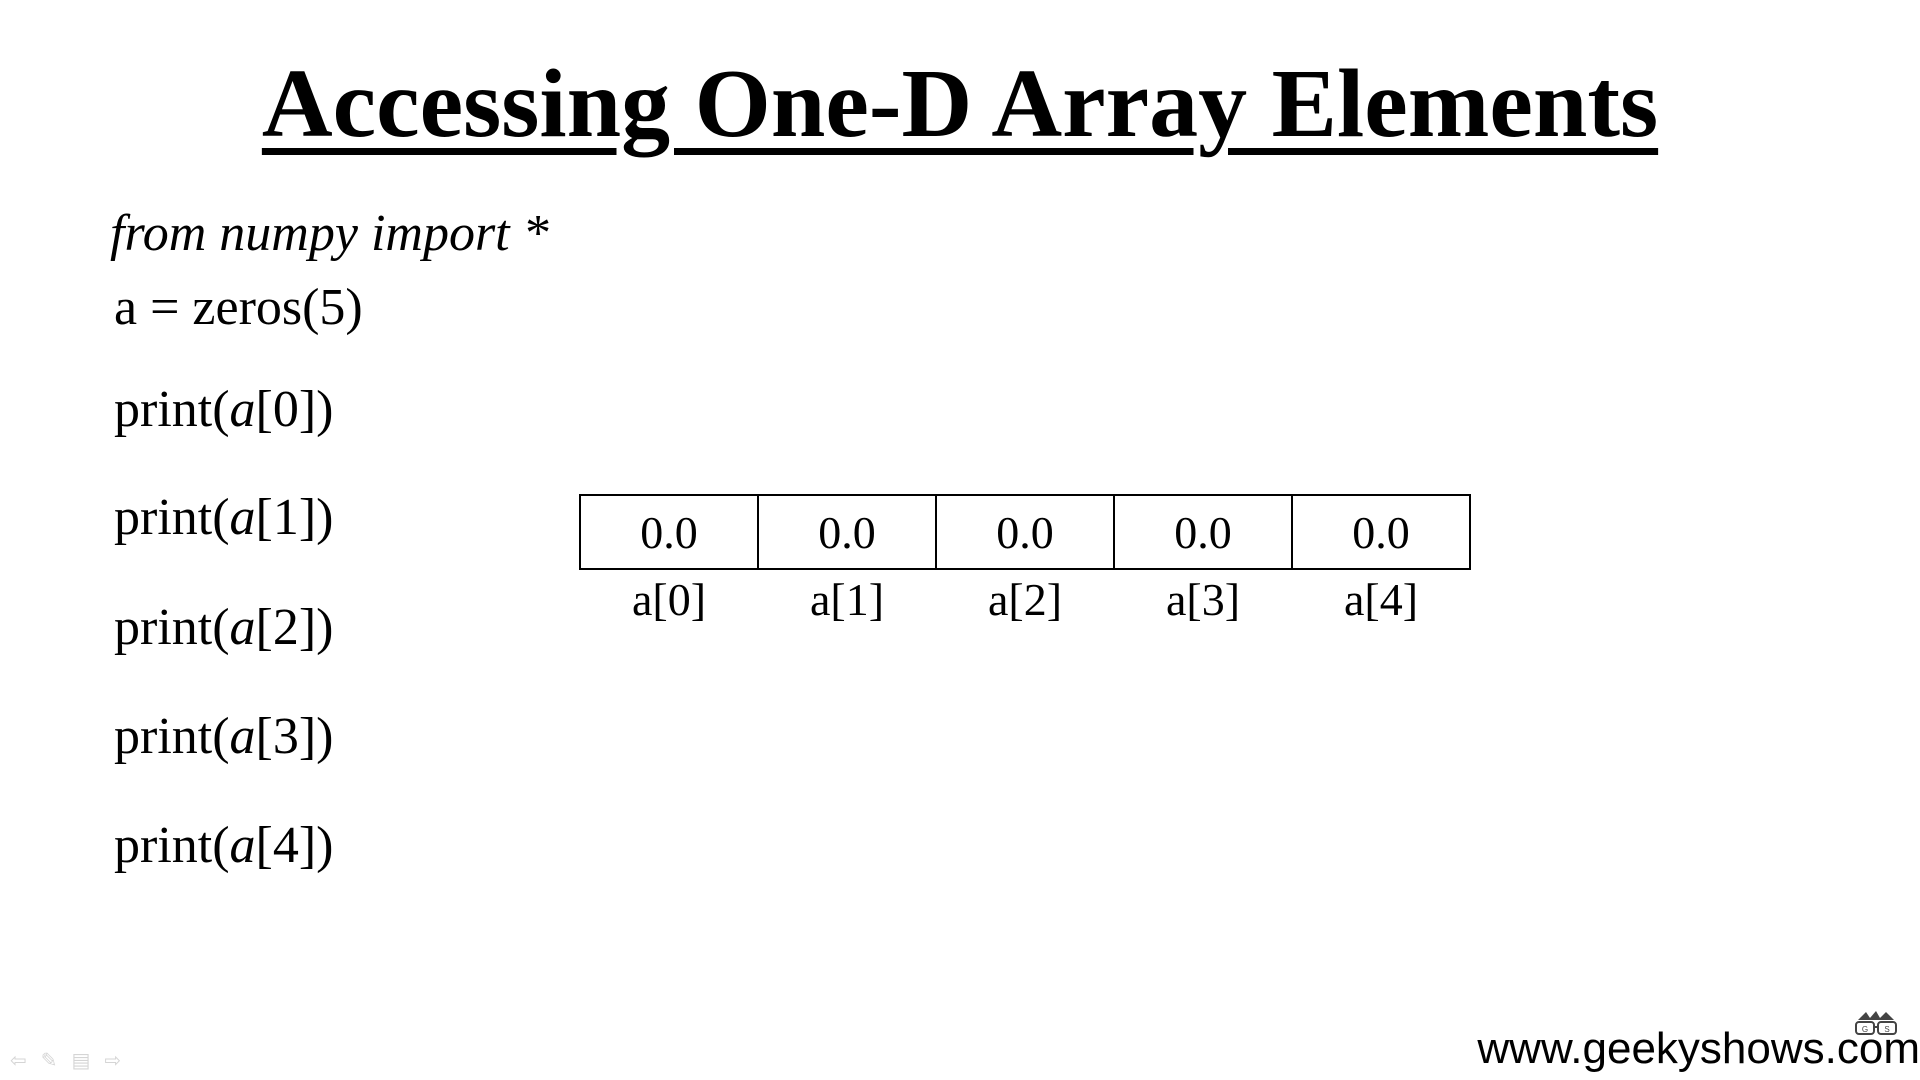 This screenshot has height=1080, width=1920. I want to click on print-suffix: [2]), so click(294, 627).